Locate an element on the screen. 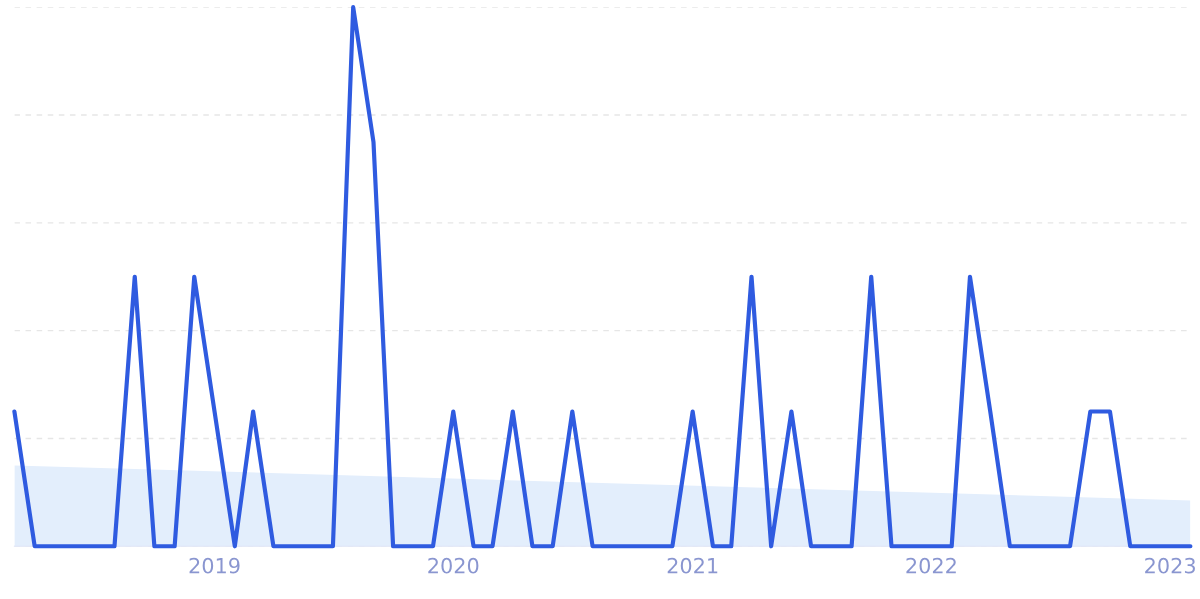  x-tick-label: 2022 is located at coordinates (931, 565).